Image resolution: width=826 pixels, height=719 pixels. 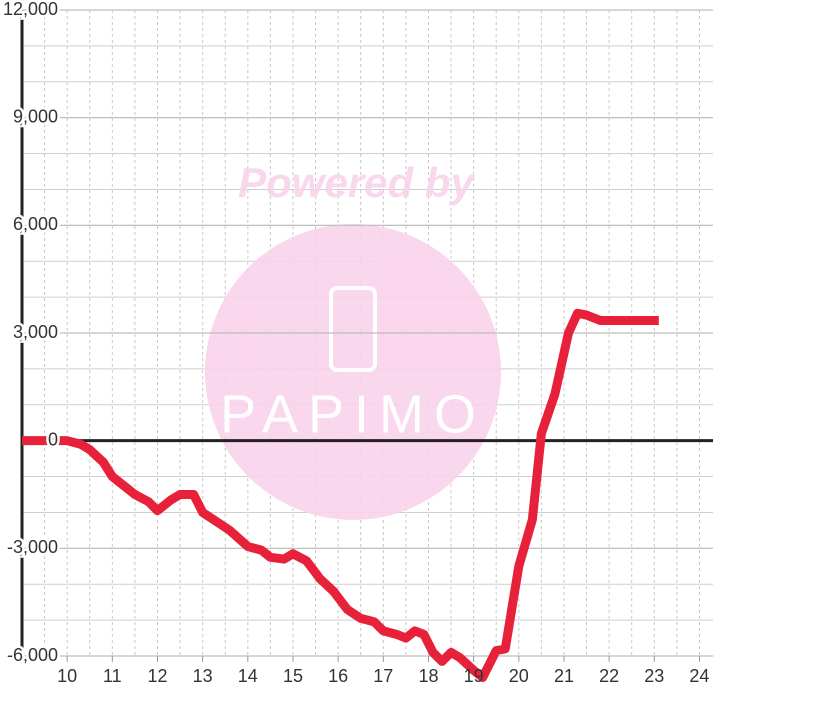 I want to click on x-tick-label: 19, so click(x=474, y=676).